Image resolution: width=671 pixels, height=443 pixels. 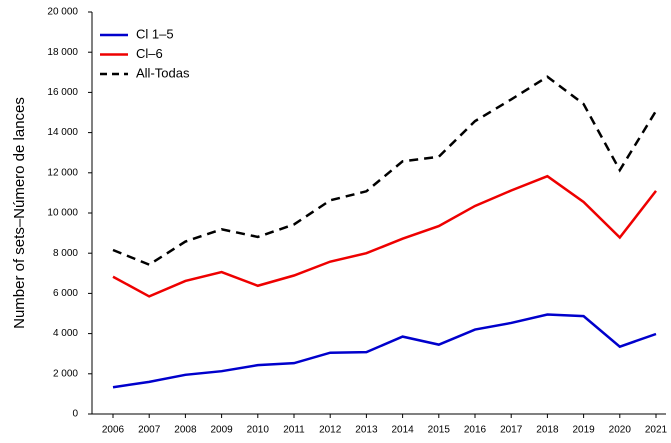 I want to click on legend-label: All-Todas, so click(x=163, y=72).